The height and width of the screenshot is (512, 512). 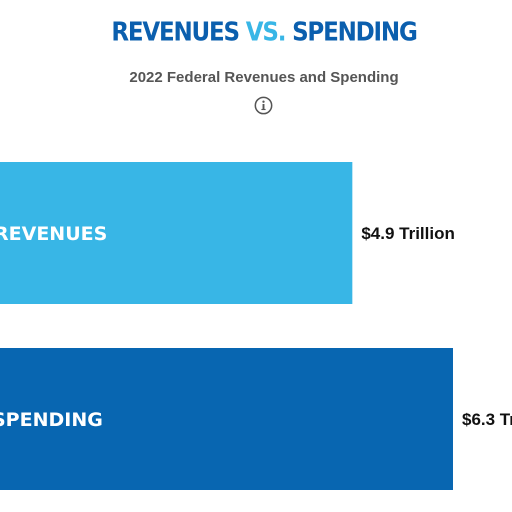 I want to click on chart-subtitle: 2022 Federal Revenues and Spending, so click(x=264, y=77).